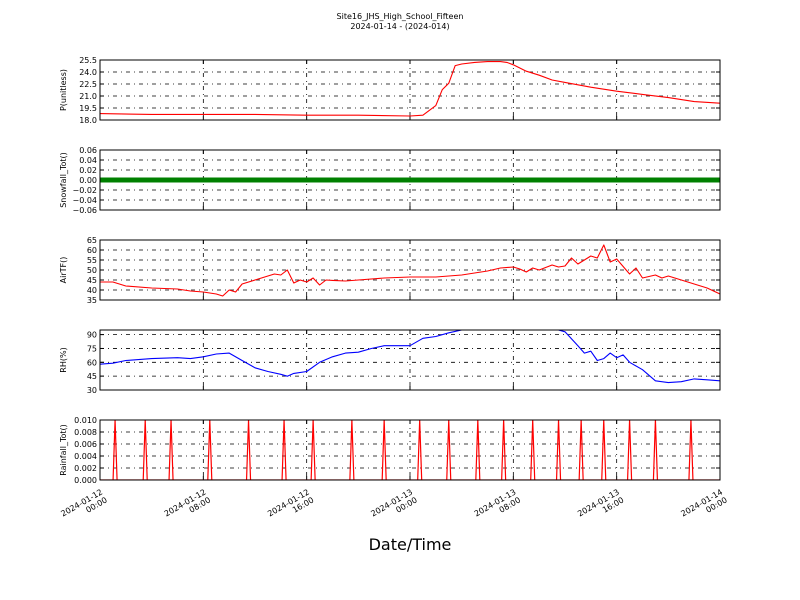  Describe the element at coordinates (88, 150) in the screenshot. I see `y-tick-label: 0.06` at that location.